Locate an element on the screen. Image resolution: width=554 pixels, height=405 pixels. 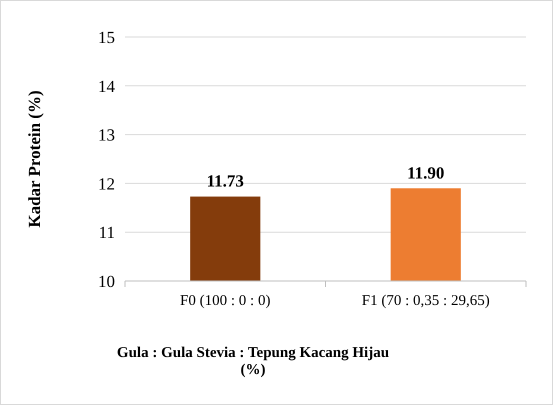
y-tick-label: 13 is located at coordinates (106, 135).